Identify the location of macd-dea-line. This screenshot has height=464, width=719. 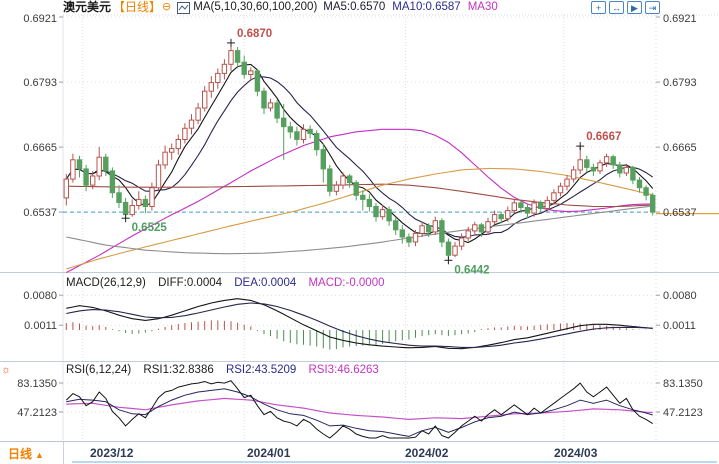
(359, 325).